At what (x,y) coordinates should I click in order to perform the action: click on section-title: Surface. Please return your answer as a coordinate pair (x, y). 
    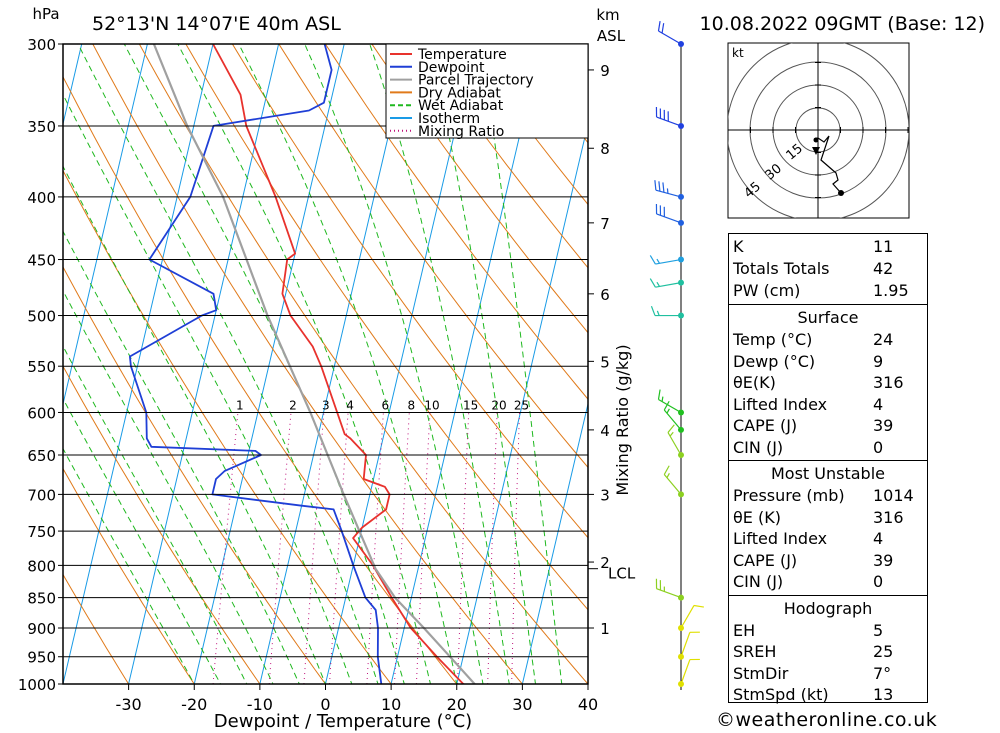
    Looking at the image, I should click on (828, 317).